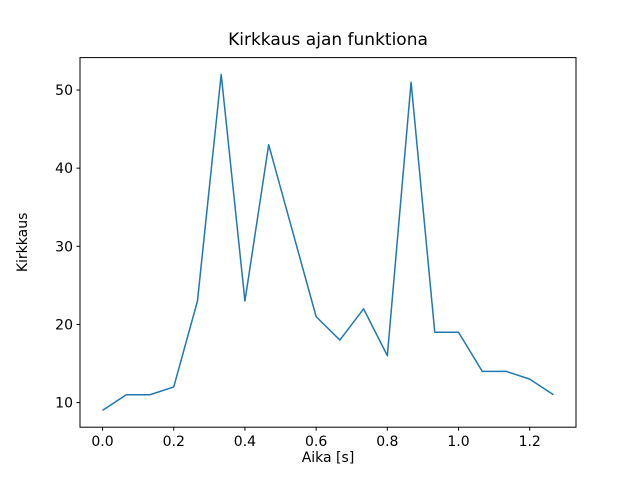  Describe the element at coordinates (328, 458) in the screenshot. I see `x-axis-label: Aika [s]` at that location.